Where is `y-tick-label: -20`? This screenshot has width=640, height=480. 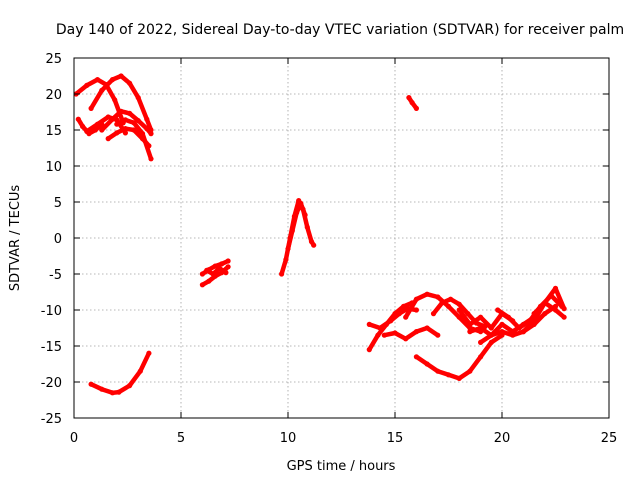
y-tick-label: -20 is located at coordinates (51, 383).